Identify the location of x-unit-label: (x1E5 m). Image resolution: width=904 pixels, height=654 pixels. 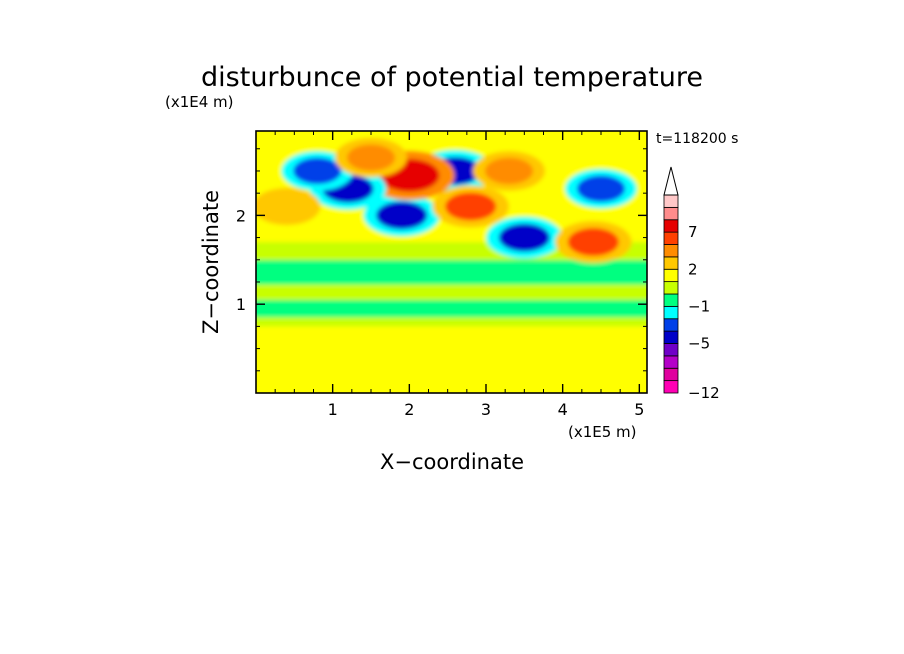
(602, 432).